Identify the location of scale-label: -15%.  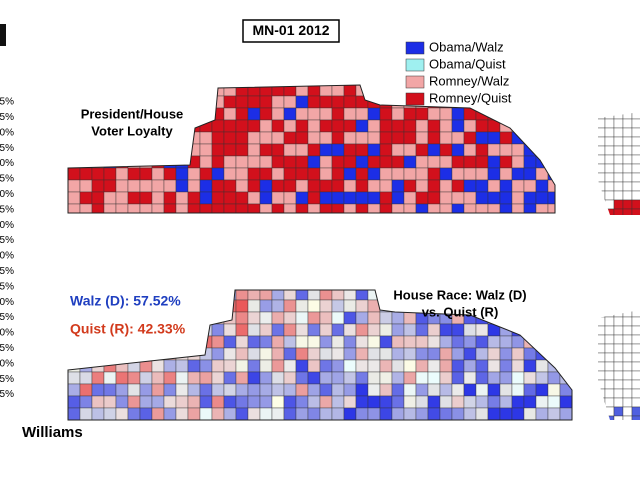
(7, 286).